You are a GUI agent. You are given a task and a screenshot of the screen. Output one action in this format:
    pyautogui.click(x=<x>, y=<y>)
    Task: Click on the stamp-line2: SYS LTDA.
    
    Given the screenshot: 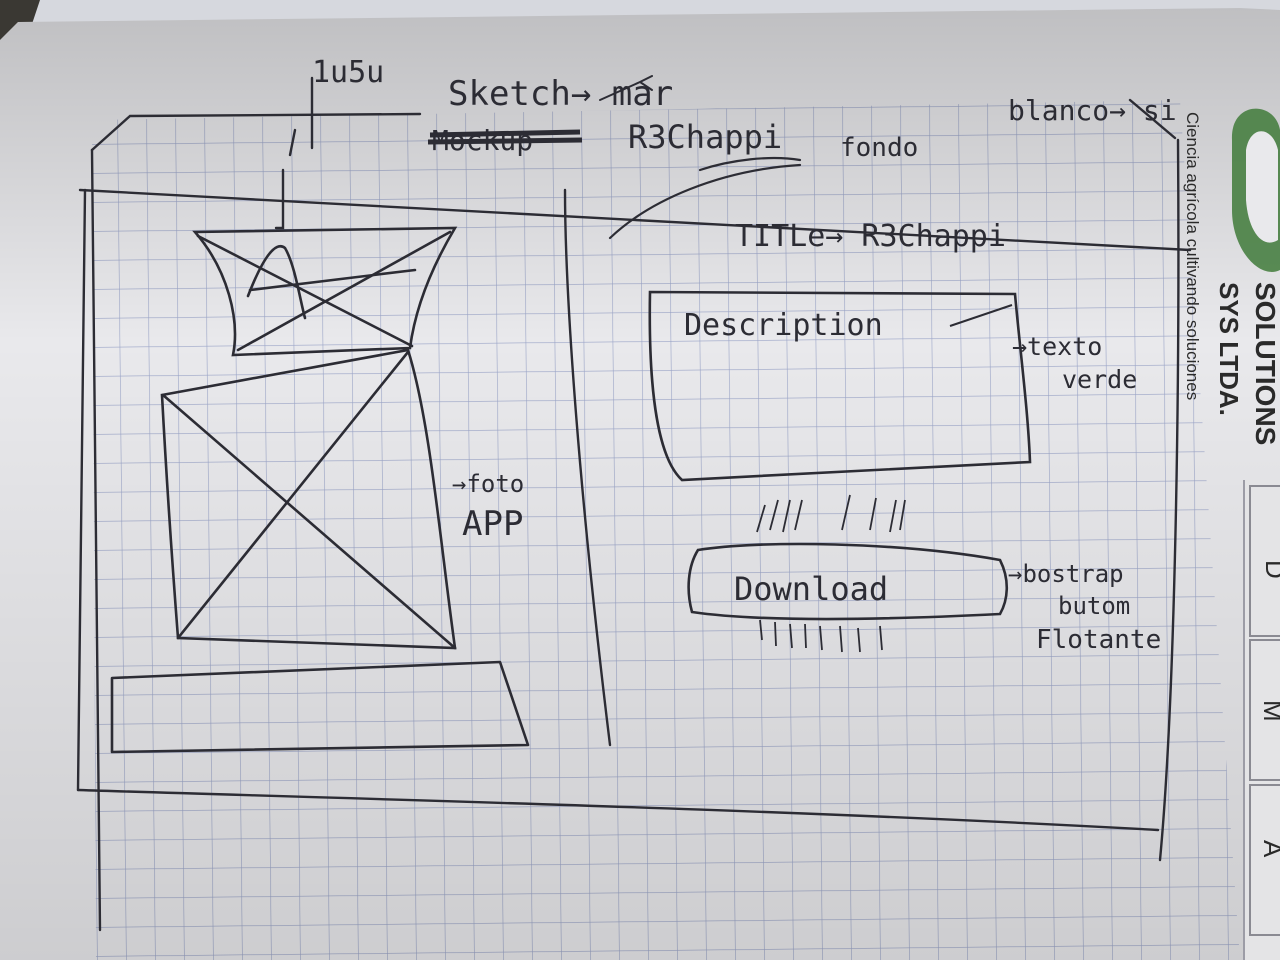 What is the action you would take?
    pyautogui.click(x=1229, y=349)
    